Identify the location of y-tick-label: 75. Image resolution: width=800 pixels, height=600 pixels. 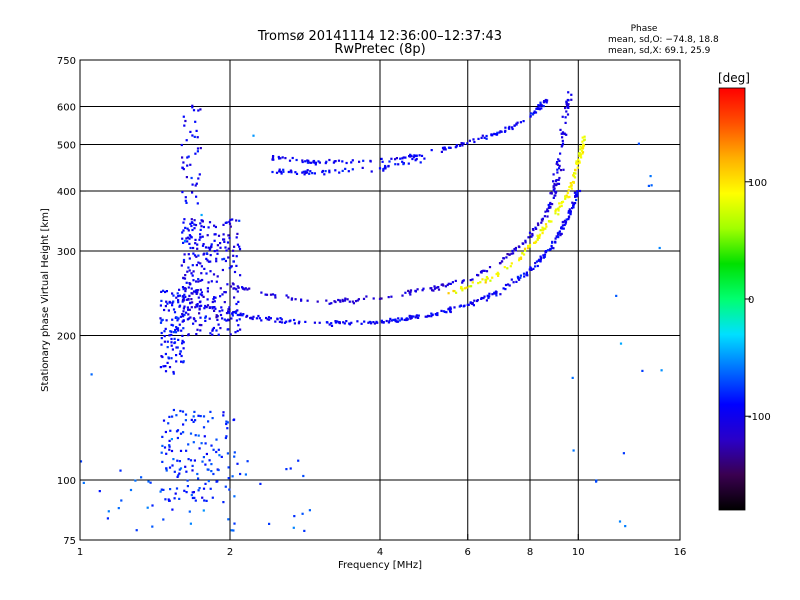
(69, 541).